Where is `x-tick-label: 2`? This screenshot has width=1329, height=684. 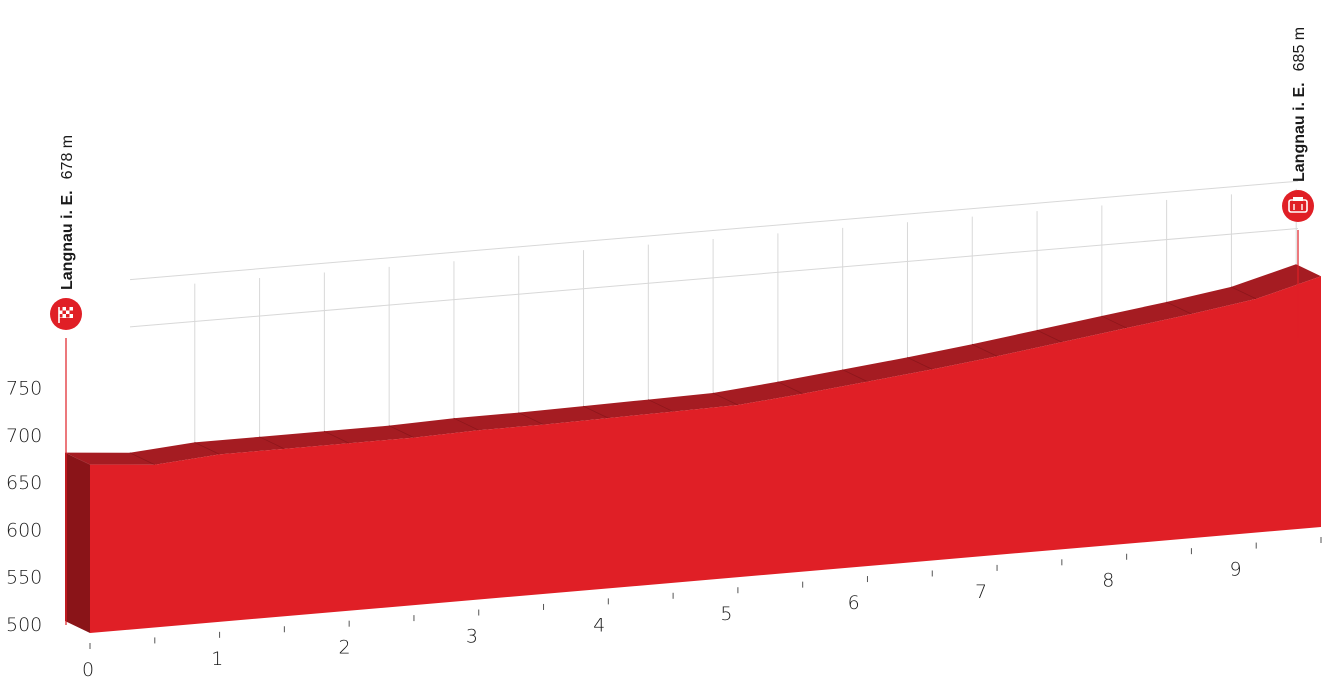
x-tick-label: 2 is located at coordinates (345, 648).